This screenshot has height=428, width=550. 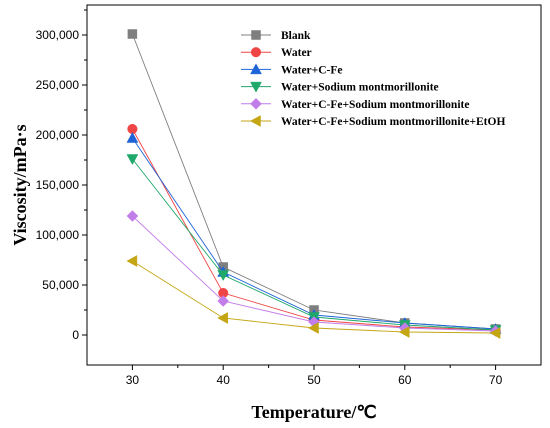 I want to click on x-tick-label: 40, so click(x=224, y=380).